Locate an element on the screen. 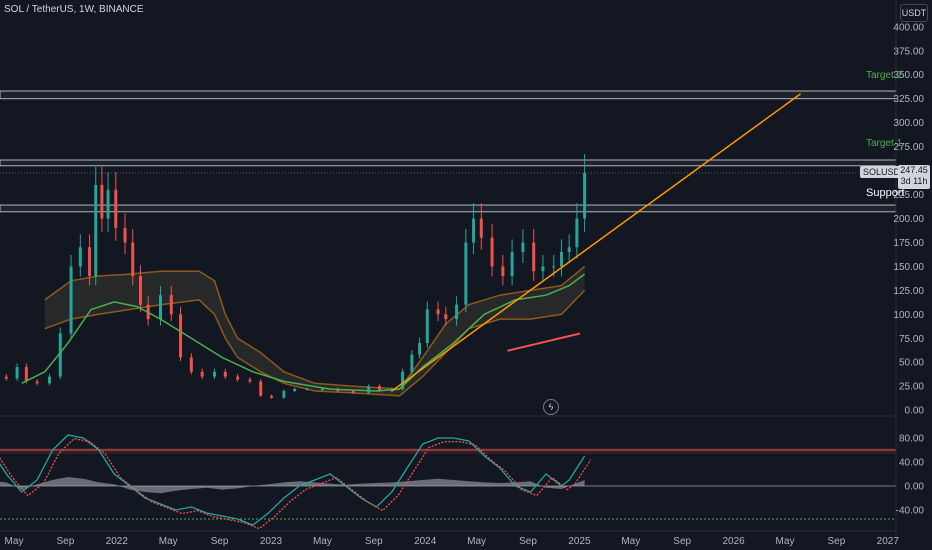 The height and width of the screenshot is (550, 932). moving-average-line is located at coordinates (303, 332).